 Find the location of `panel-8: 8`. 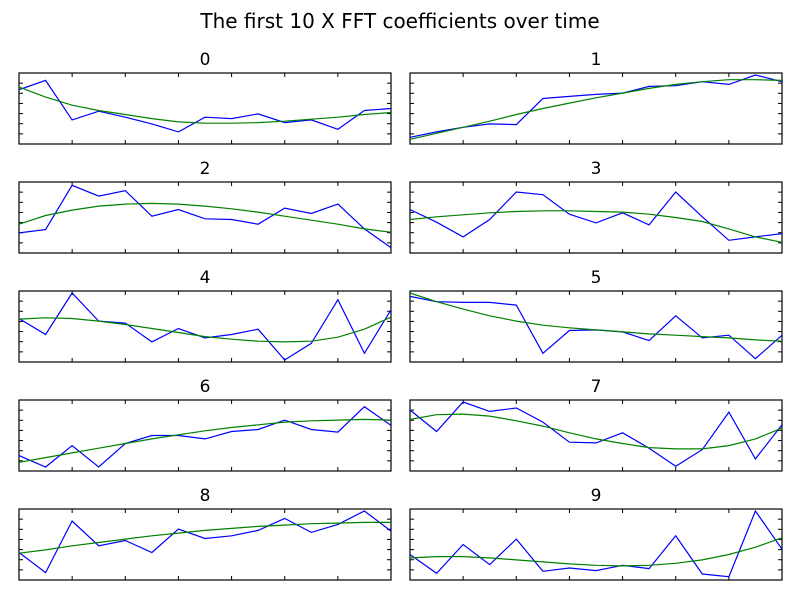

panel-8: 8 is located at coordinates (205, 533).